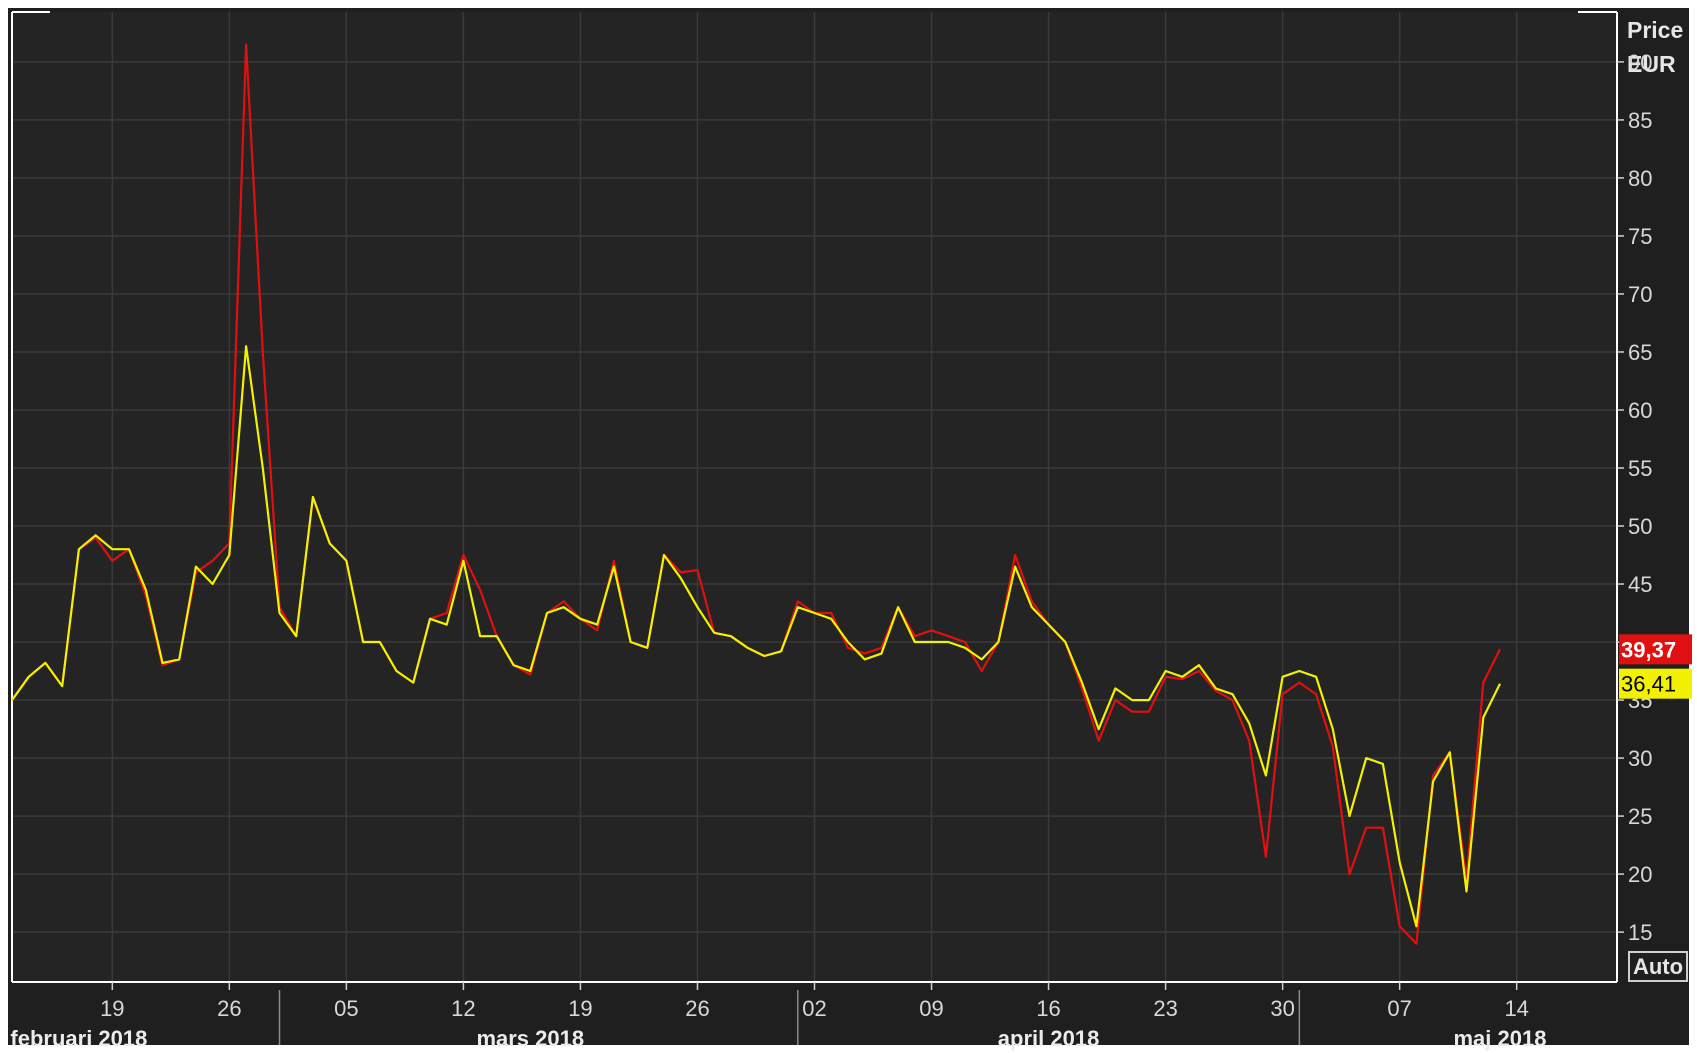 This screenshot has width=1697, height=1053. What do you see at coordinates (1640, 352) in the screenshot?
I see `y-tick-label: 65` at bounding box center [1640, 352].